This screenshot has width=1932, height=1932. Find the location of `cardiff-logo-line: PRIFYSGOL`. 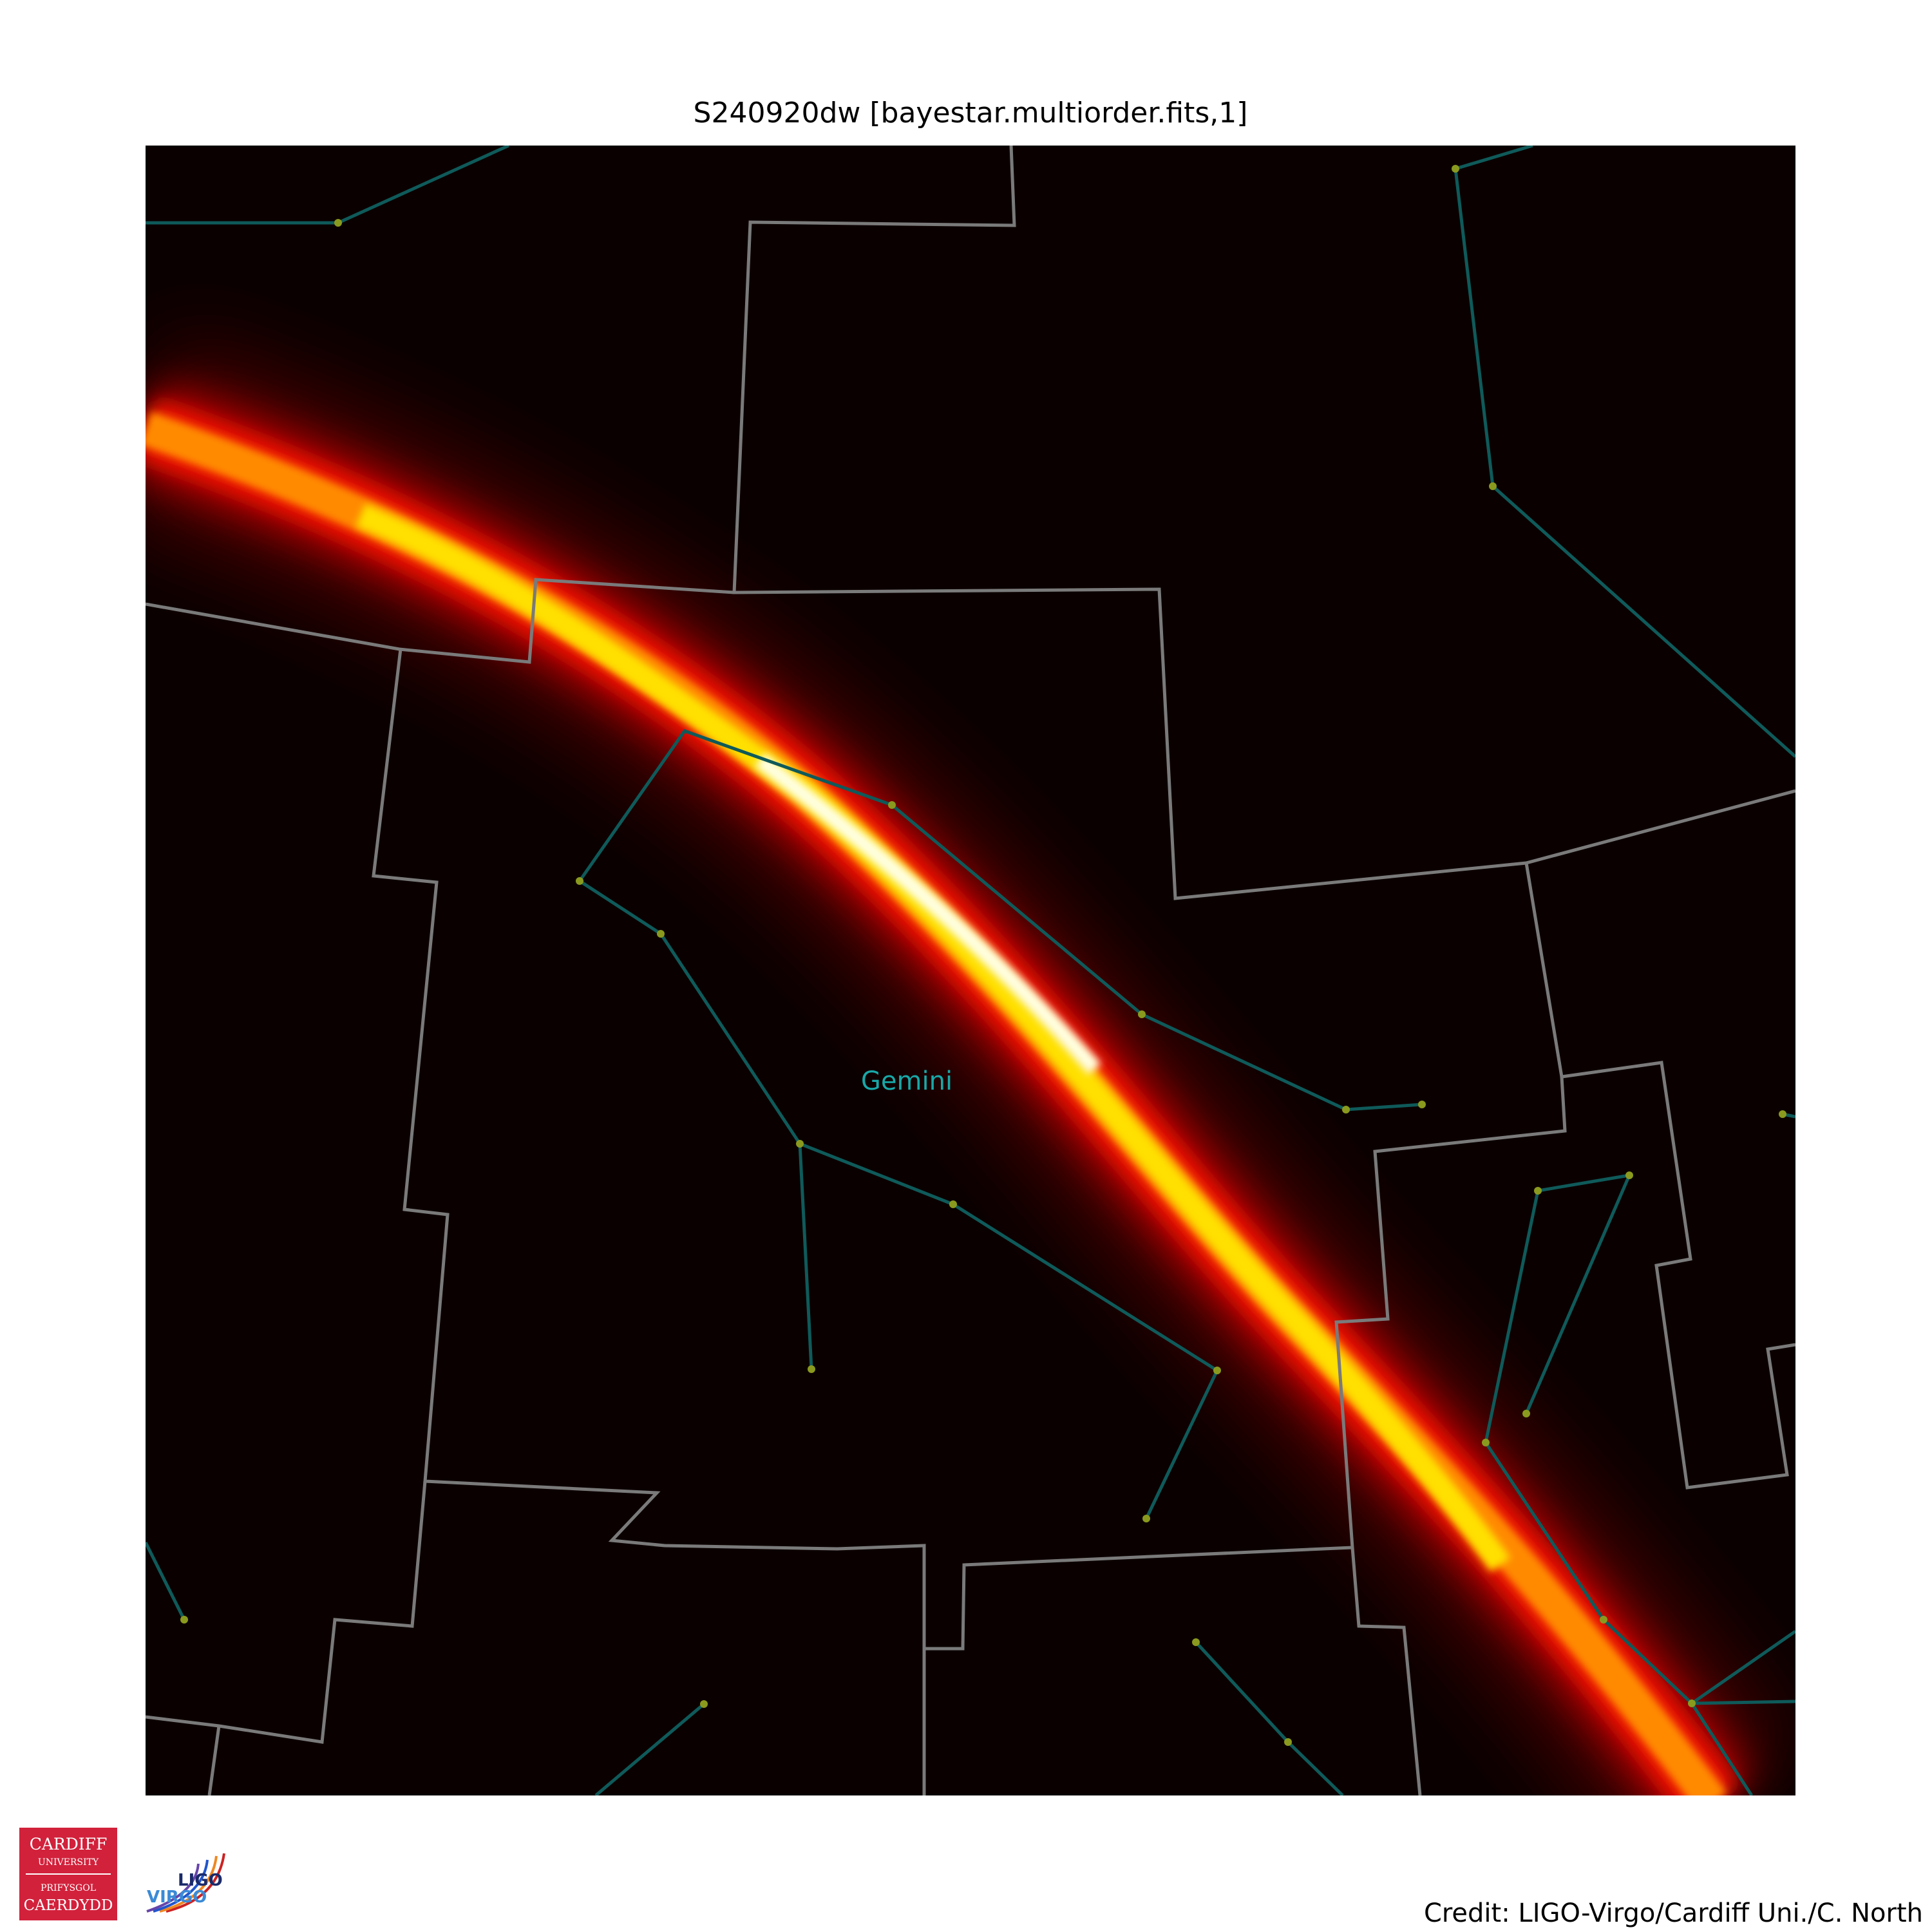

cardiff-logo-line: PRIFYSGOL is located at coordinates (68, 1888).